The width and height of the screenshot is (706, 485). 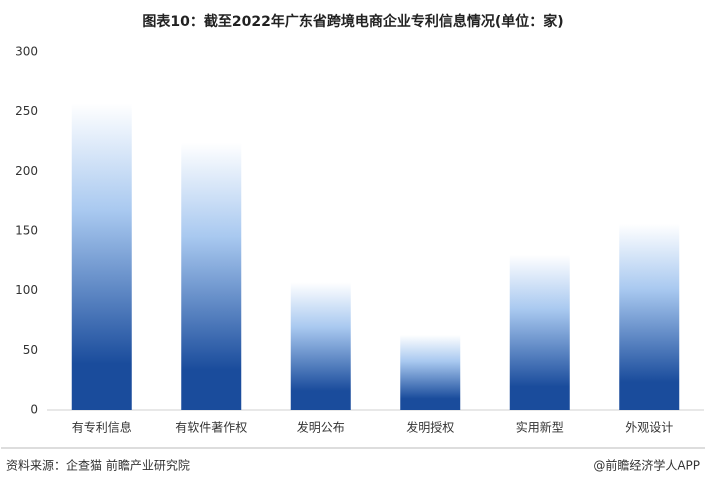 What do you see at coordinates (26, 290) in the screenshot?
I see `y-tick-label: 100` at bounding box center [26, 290].